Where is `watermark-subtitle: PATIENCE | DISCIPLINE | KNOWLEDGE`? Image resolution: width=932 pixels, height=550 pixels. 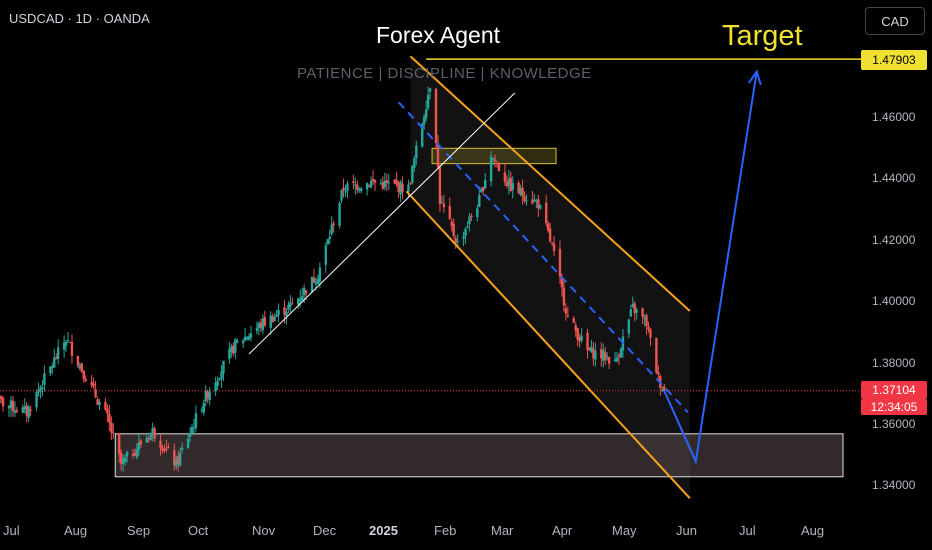
watermark-subtitle: PATIENCE | DISCIPLINE | KNOWLEDGE is located at coordinates (444, 73).